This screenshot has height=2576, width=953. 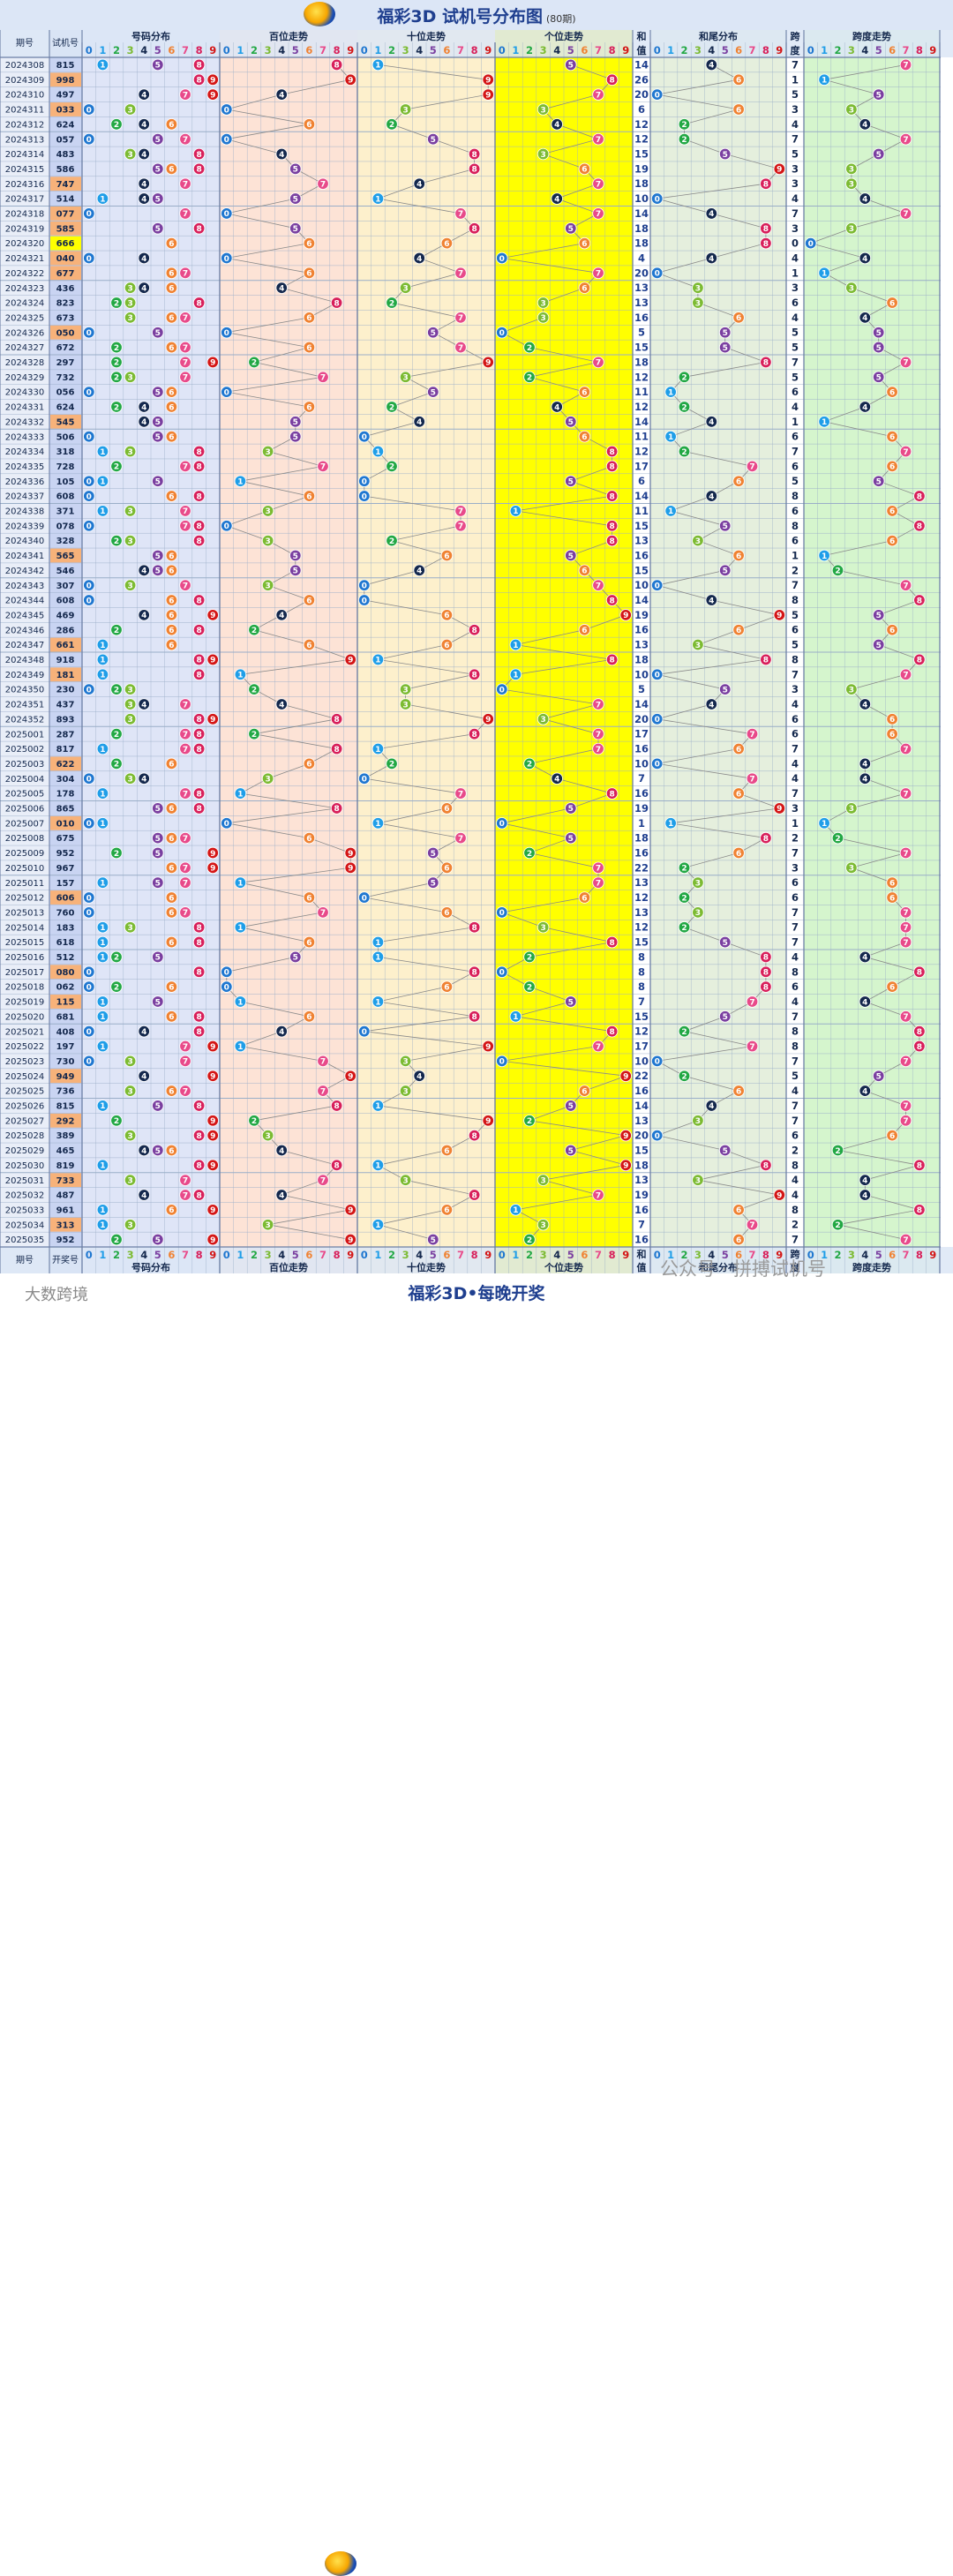 What do you see at coordinates (65, 601) in the screenshot?
I see `number-cell: 608` at bounding box center [65, 601].